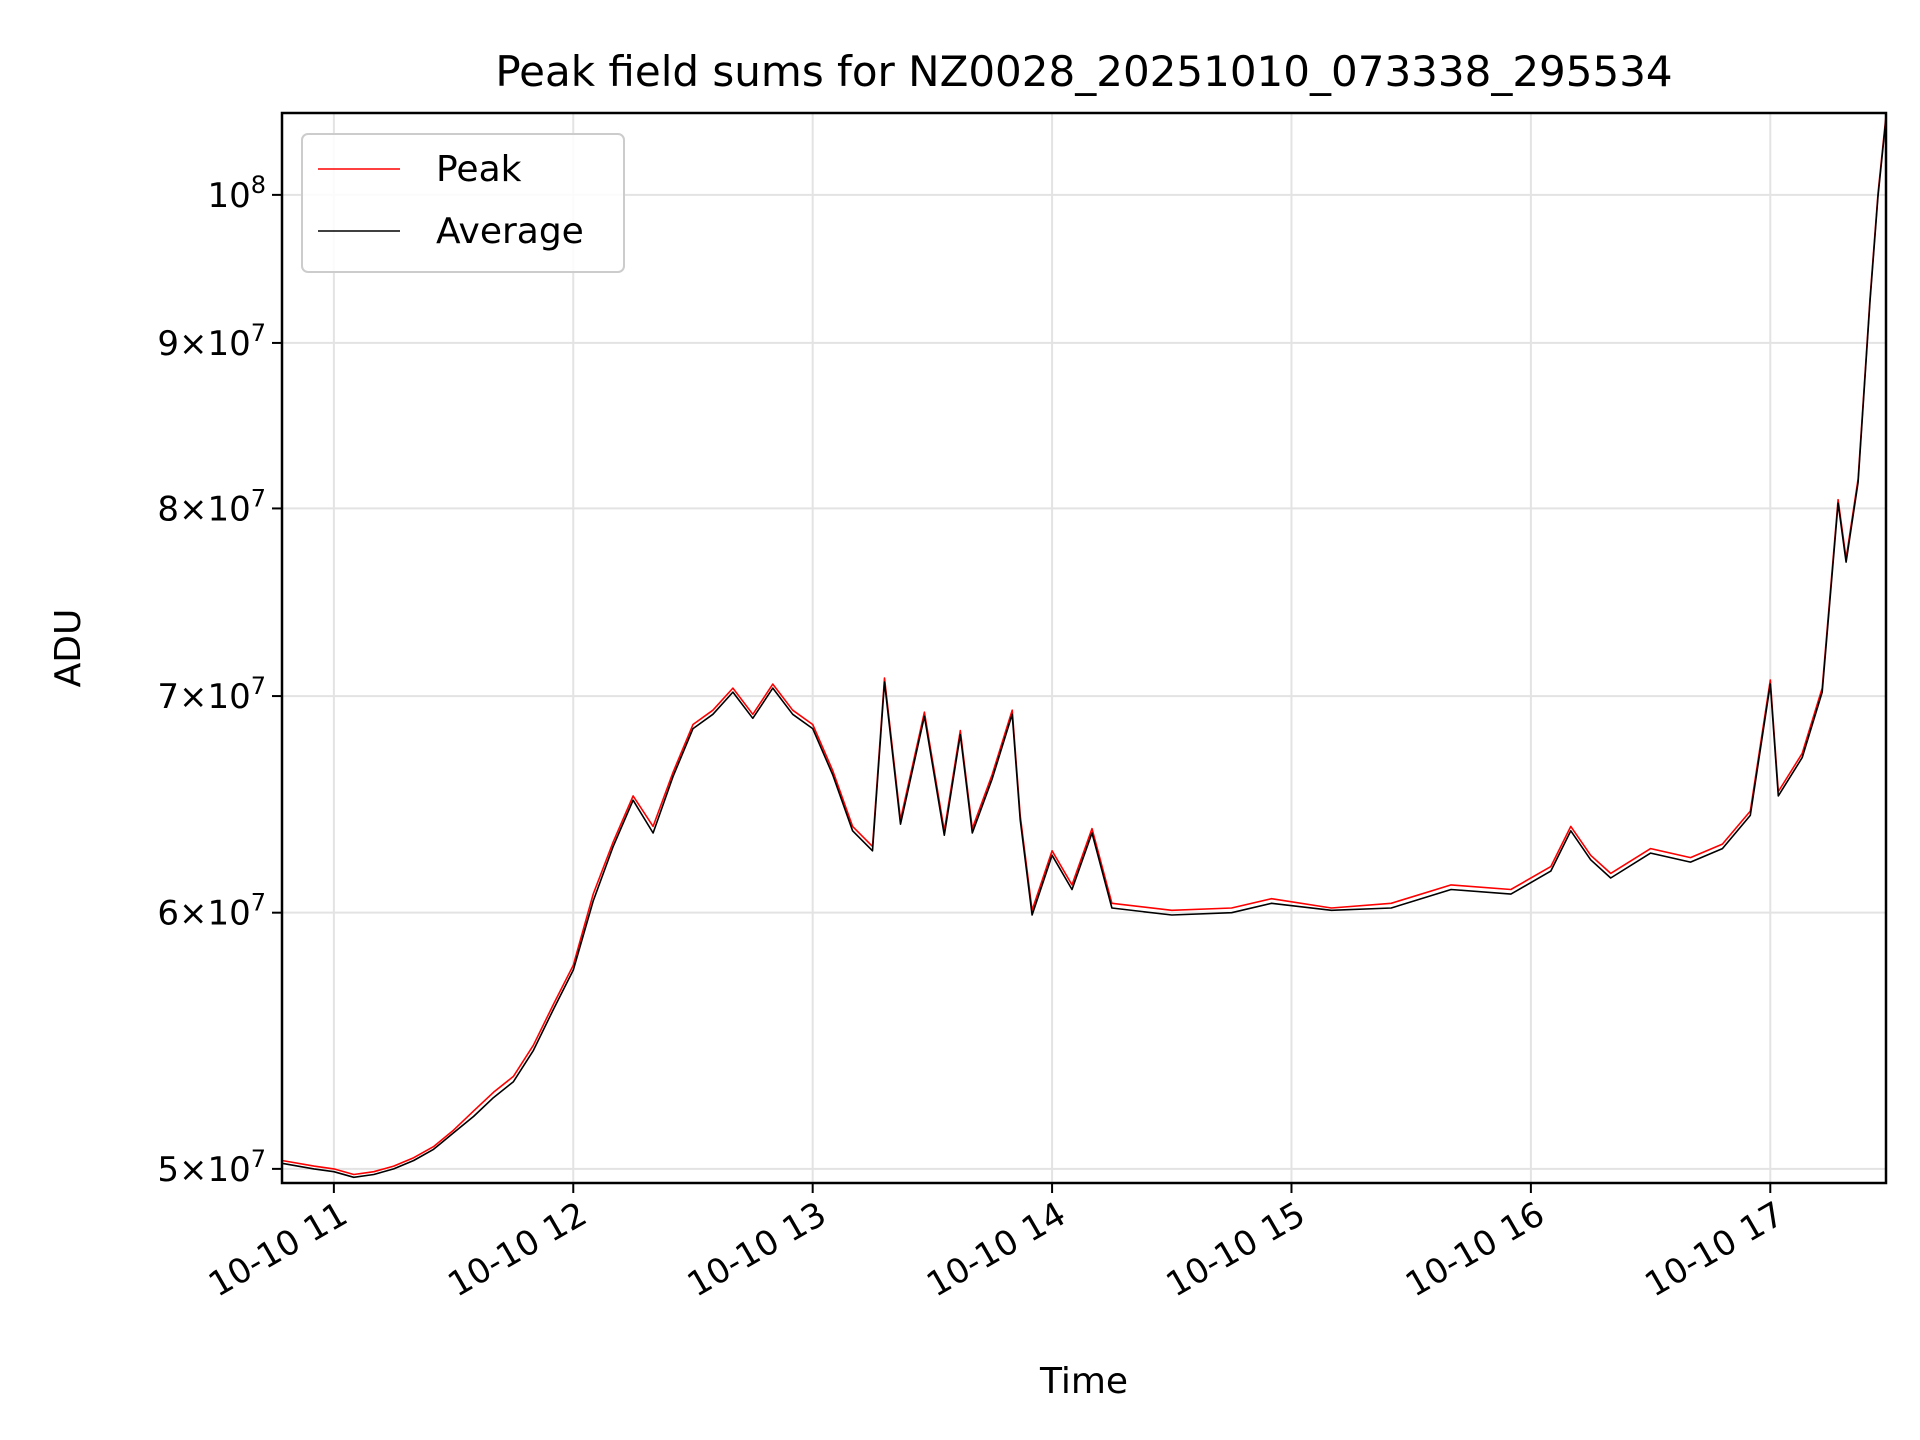  I want to click on y-axis: 5×107 6×107 7×107 8×107 9×107 108, so click(219, 680).